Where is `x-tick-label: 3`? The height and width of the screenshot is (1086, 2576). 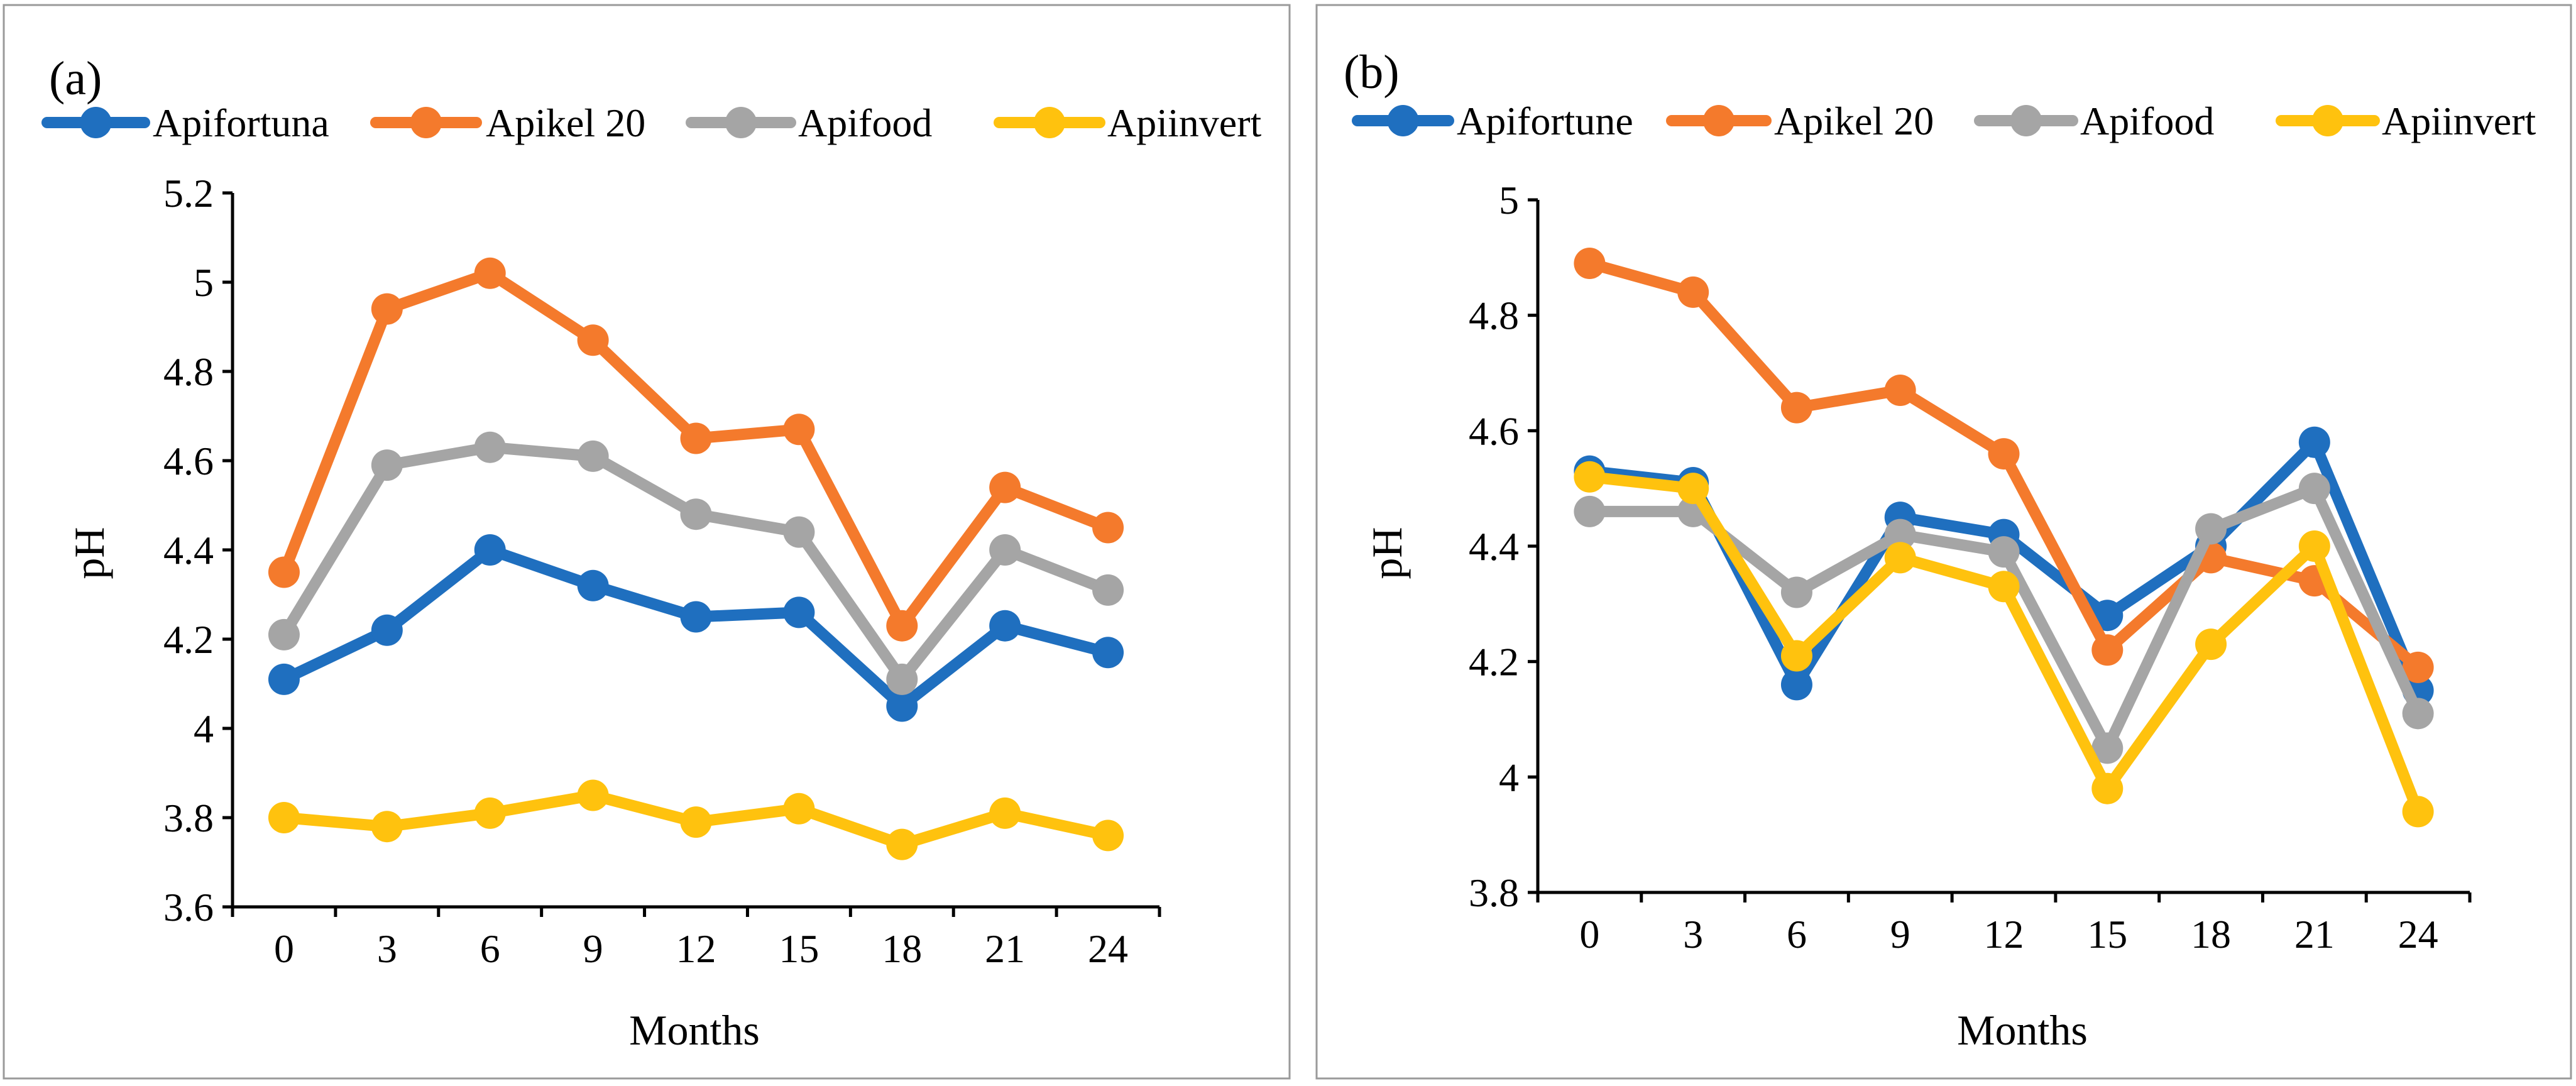
x-tick-label: 3 is located at coordinates (387, 948).